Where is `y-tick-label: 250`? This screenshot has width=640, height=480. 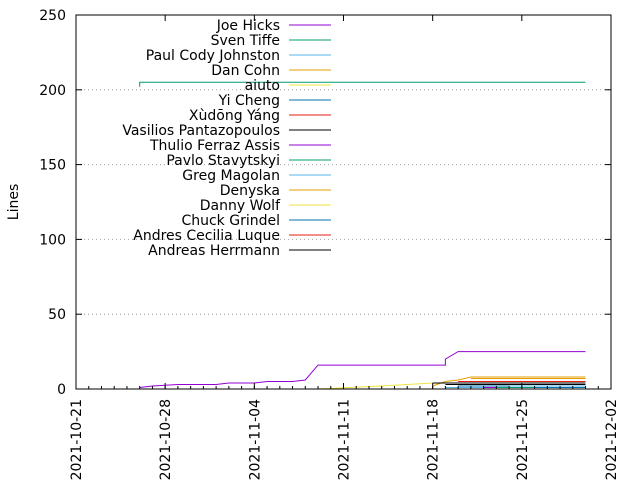 y-tick-label: 250 is located at coordinates (52, 16).